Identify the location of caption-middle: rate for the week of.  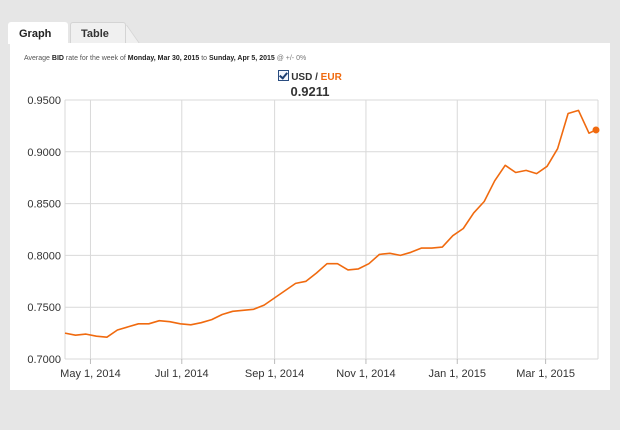
(95, 58).